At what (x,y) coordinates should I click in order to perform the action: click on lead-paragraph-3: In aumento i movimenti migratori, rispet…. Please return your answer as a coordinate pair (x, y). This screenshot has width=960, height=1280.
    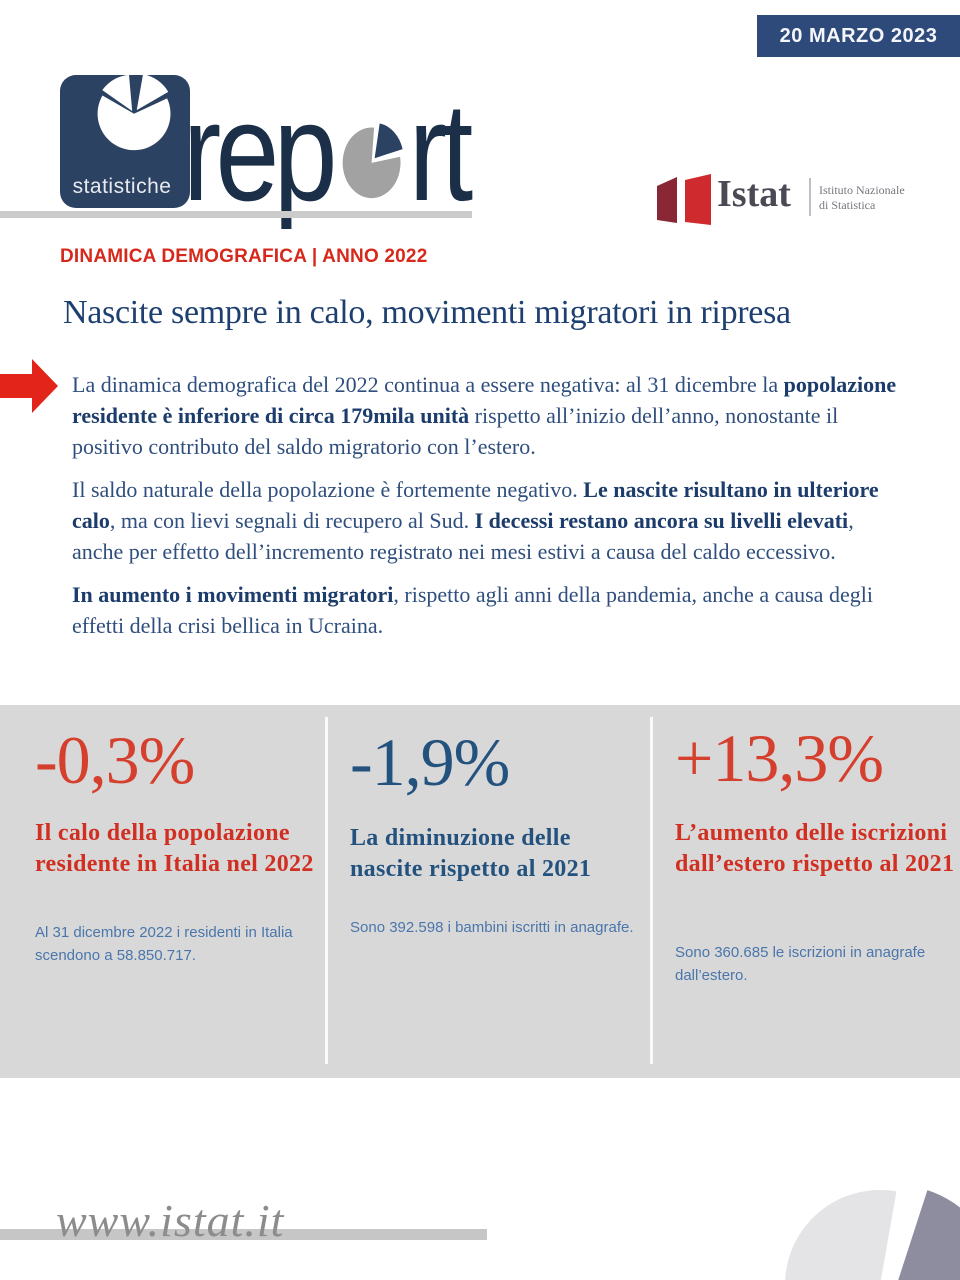
    Looking at the image, I should click on (472, 610).